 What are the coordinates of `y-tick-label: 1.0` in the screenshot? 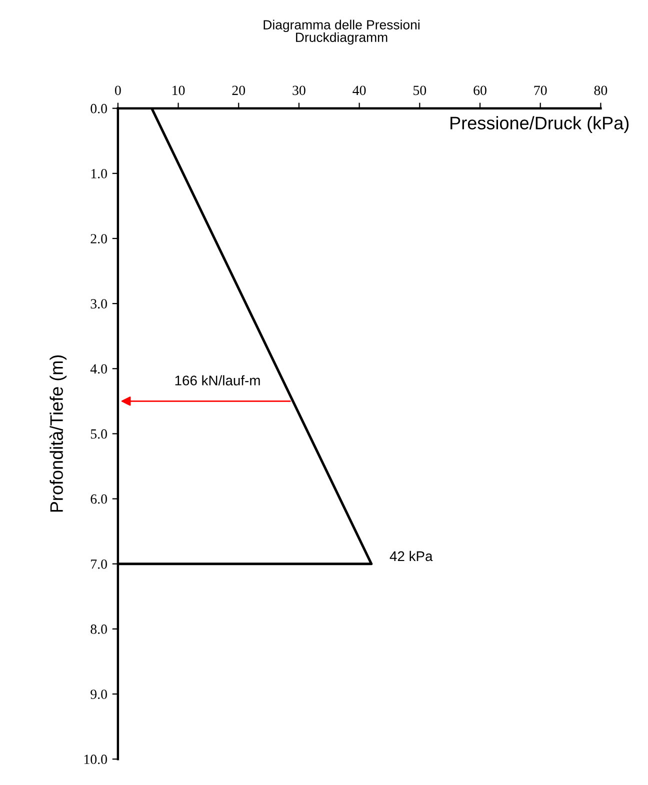 It's located at (99, 173).